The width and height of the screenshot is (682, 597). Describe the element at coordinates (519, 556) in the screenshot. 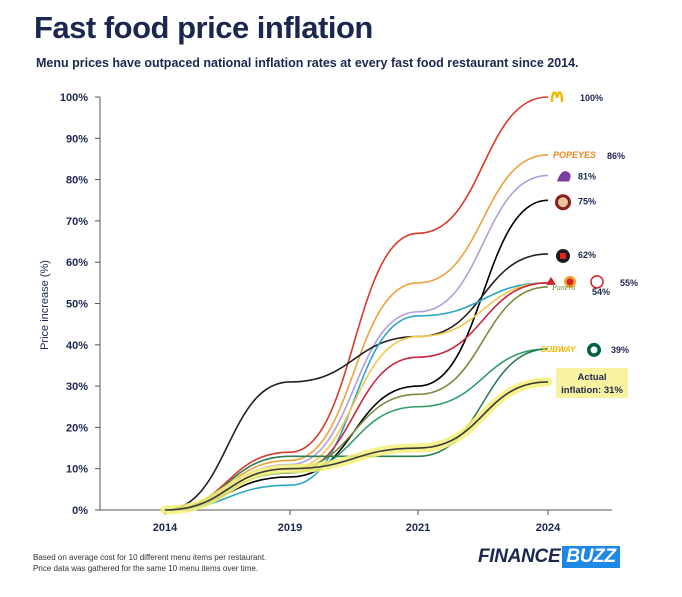

I see `brand-part-1: FINANCE` at that location.